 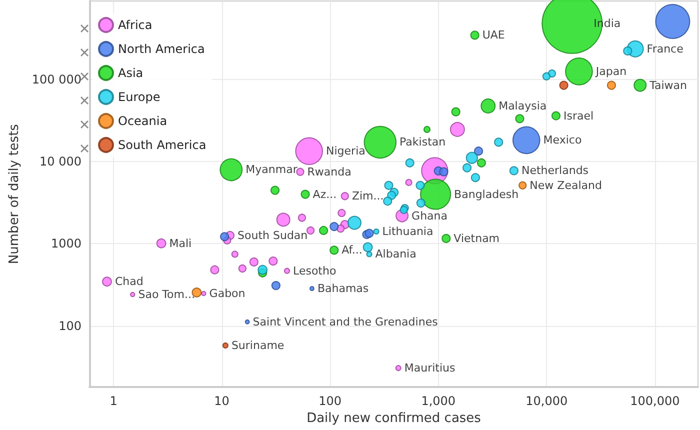 What do you see at coordinates (57, 79) in the screenshot?
I see `y-tick-label: 100 000` at bounding box center [57, 79].